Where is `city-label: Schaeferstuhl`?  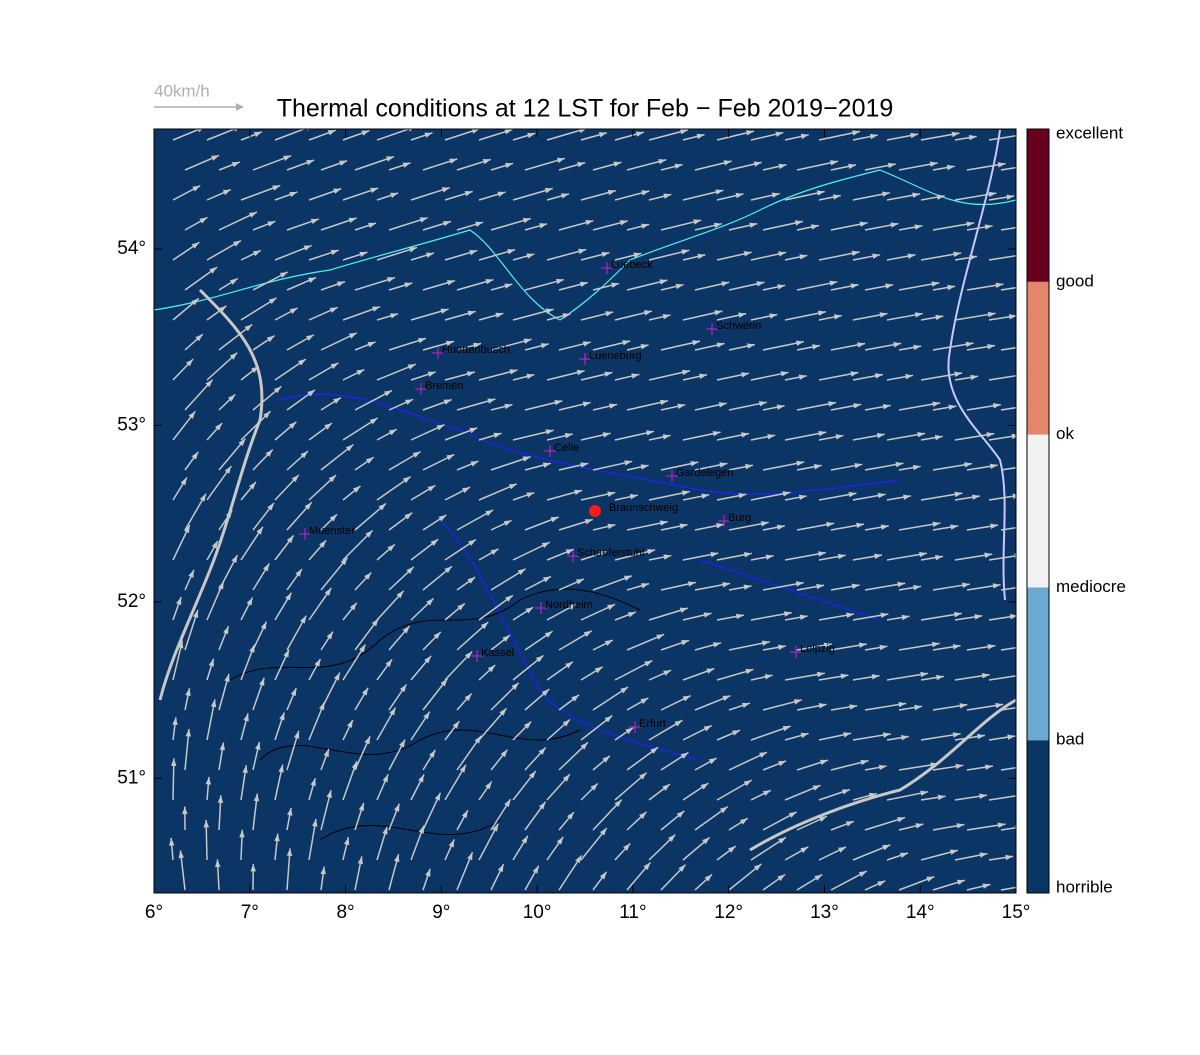 city-label: Schaeferstuhl is located at coordinates (610, 553).